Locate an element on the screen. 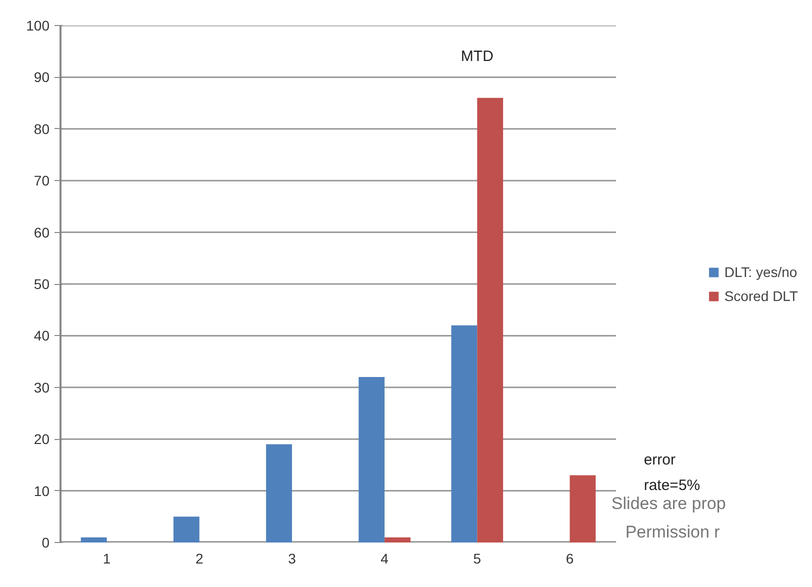 This screenshot has height=587, width=812. annotation: Slides are prop Permission r is located at coordinates (668, 518).